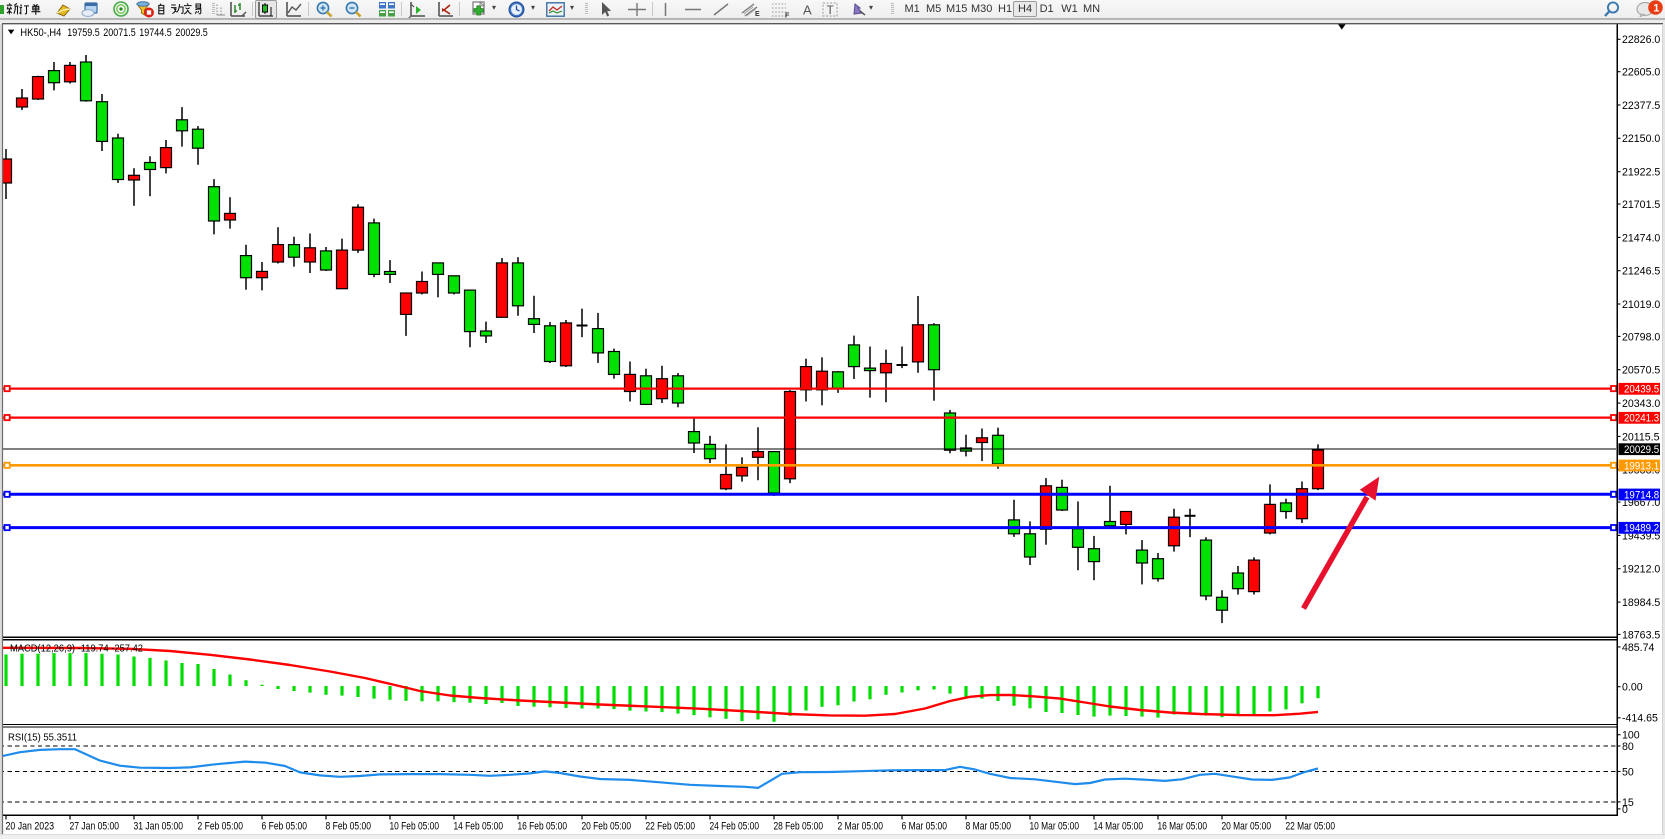 This screenshot has height=839, width=1665. I want to click on svg-text: 22605.0, so click(1641, 73).